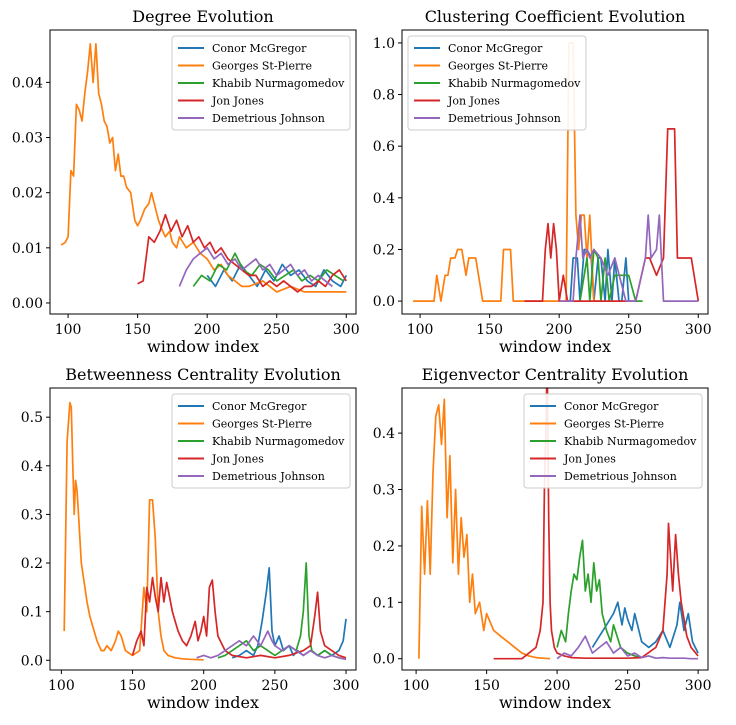 This screenshot has height=725, width=736. I want to click on eigenvector-centrality-evolution-lines, so click(558, 524).